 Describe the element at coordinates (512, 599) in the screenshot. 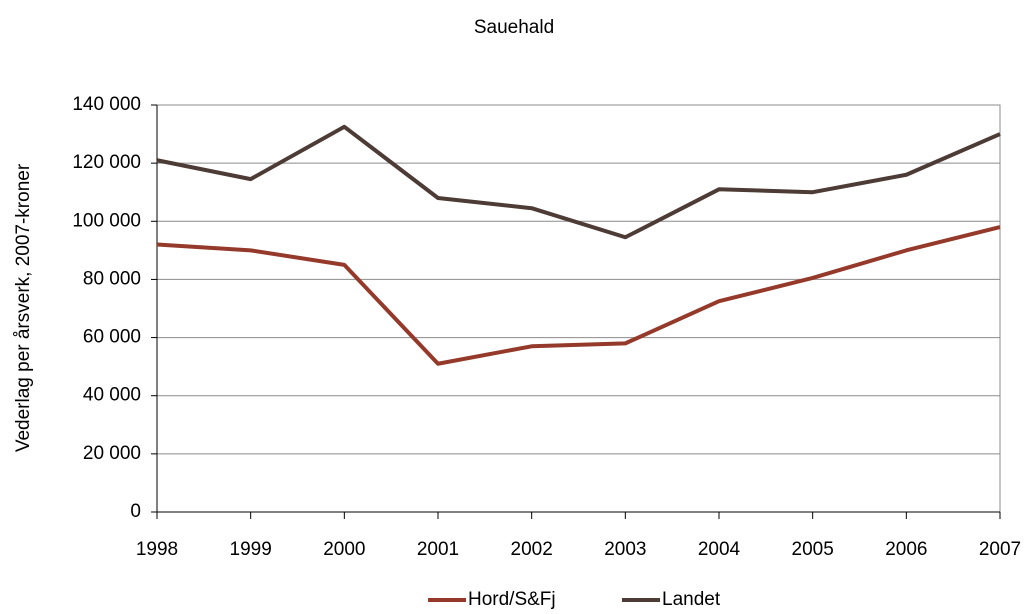

I see `legend-label: Hord/S&Fj` at that location.